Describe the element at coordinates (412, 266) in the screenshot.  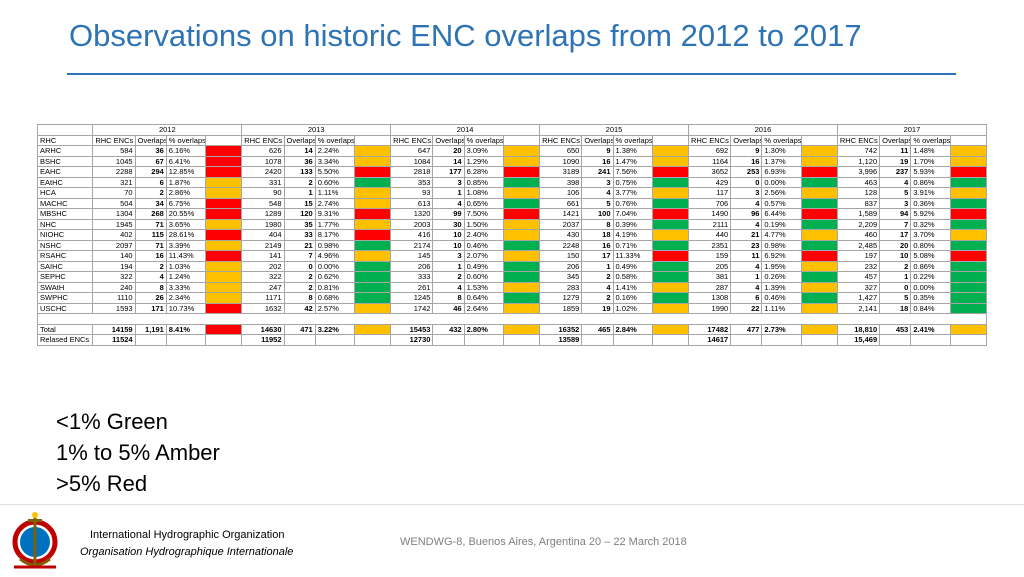
I see `encs-cell-2014: 206` at that location.